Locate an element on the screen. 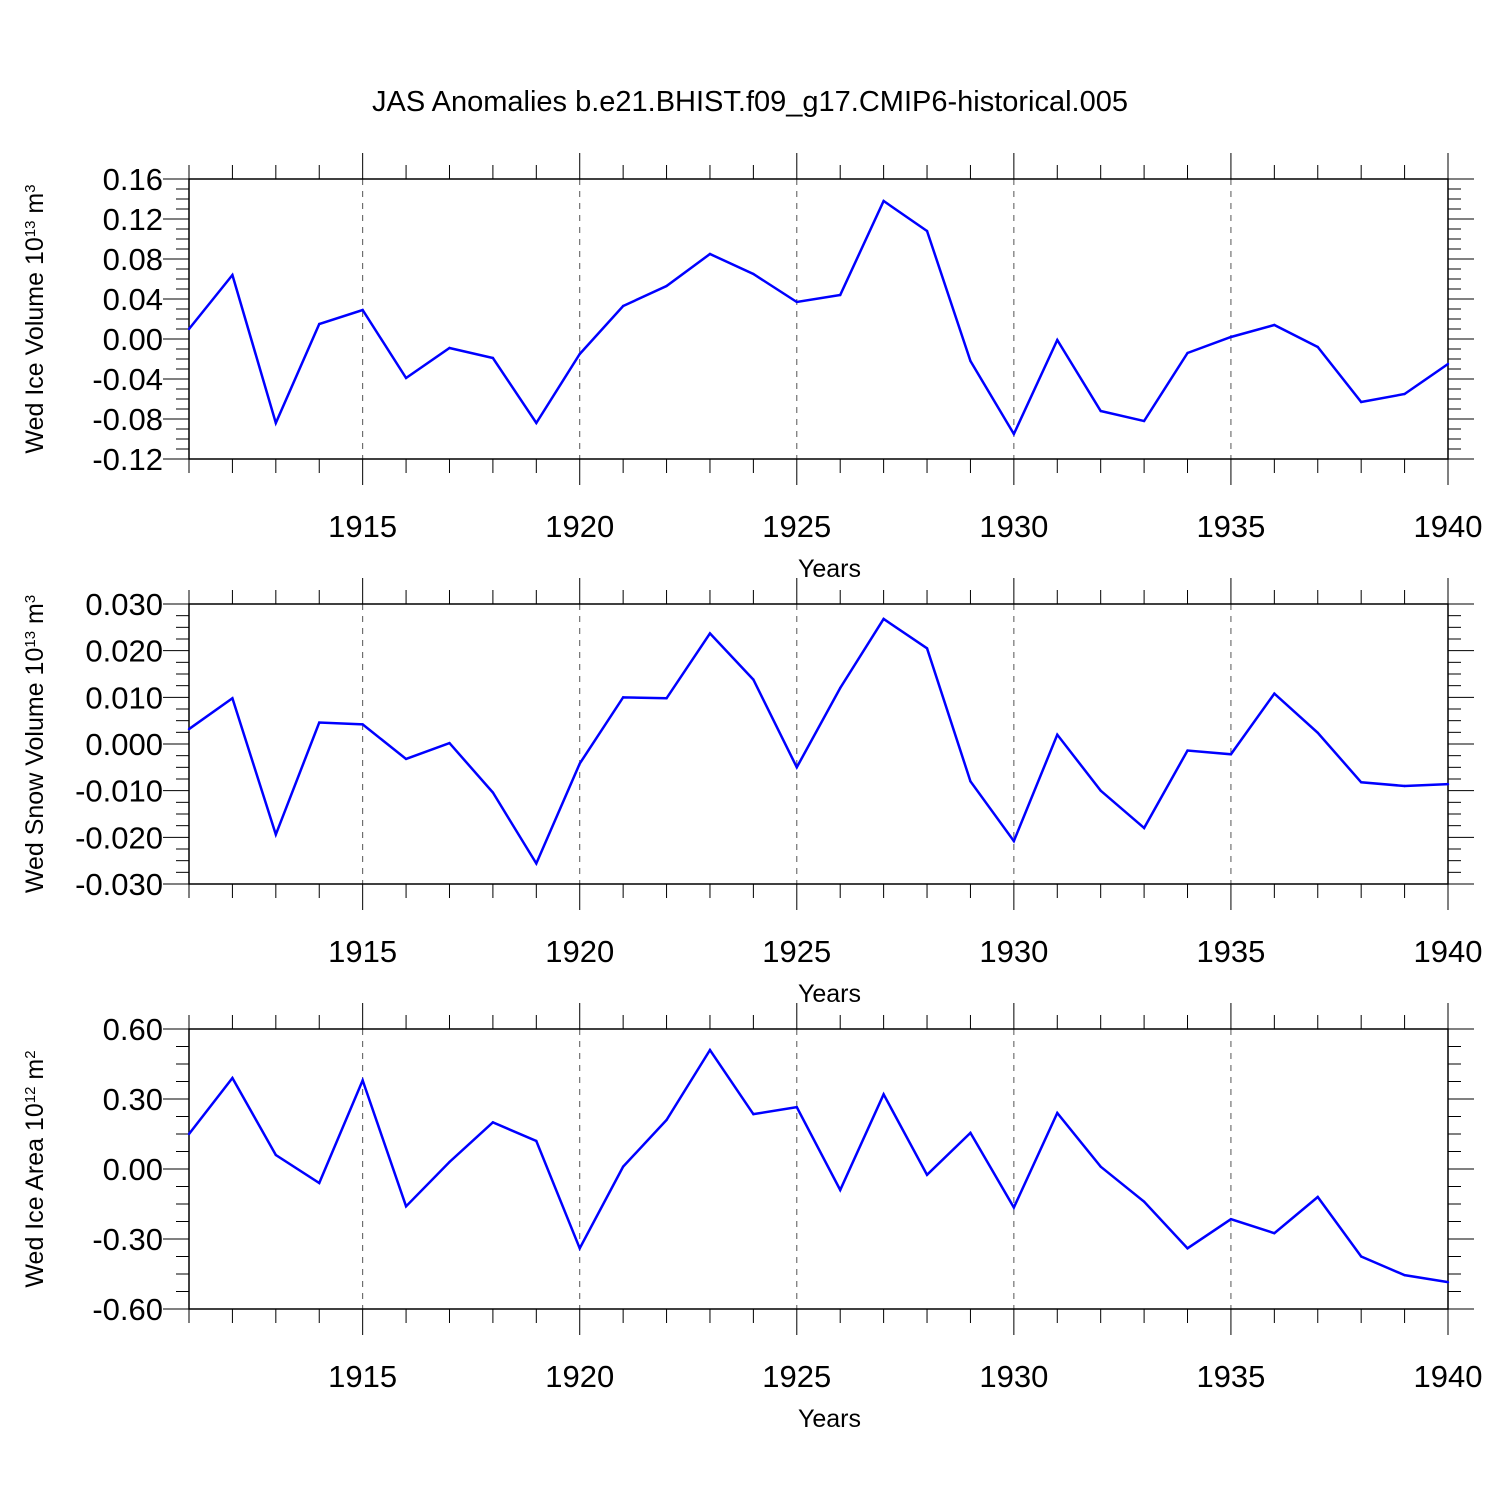 The height and width of the screenshot is (1500, 1500). y-tick-label: 0.12 is located at coordinates (133, 219).